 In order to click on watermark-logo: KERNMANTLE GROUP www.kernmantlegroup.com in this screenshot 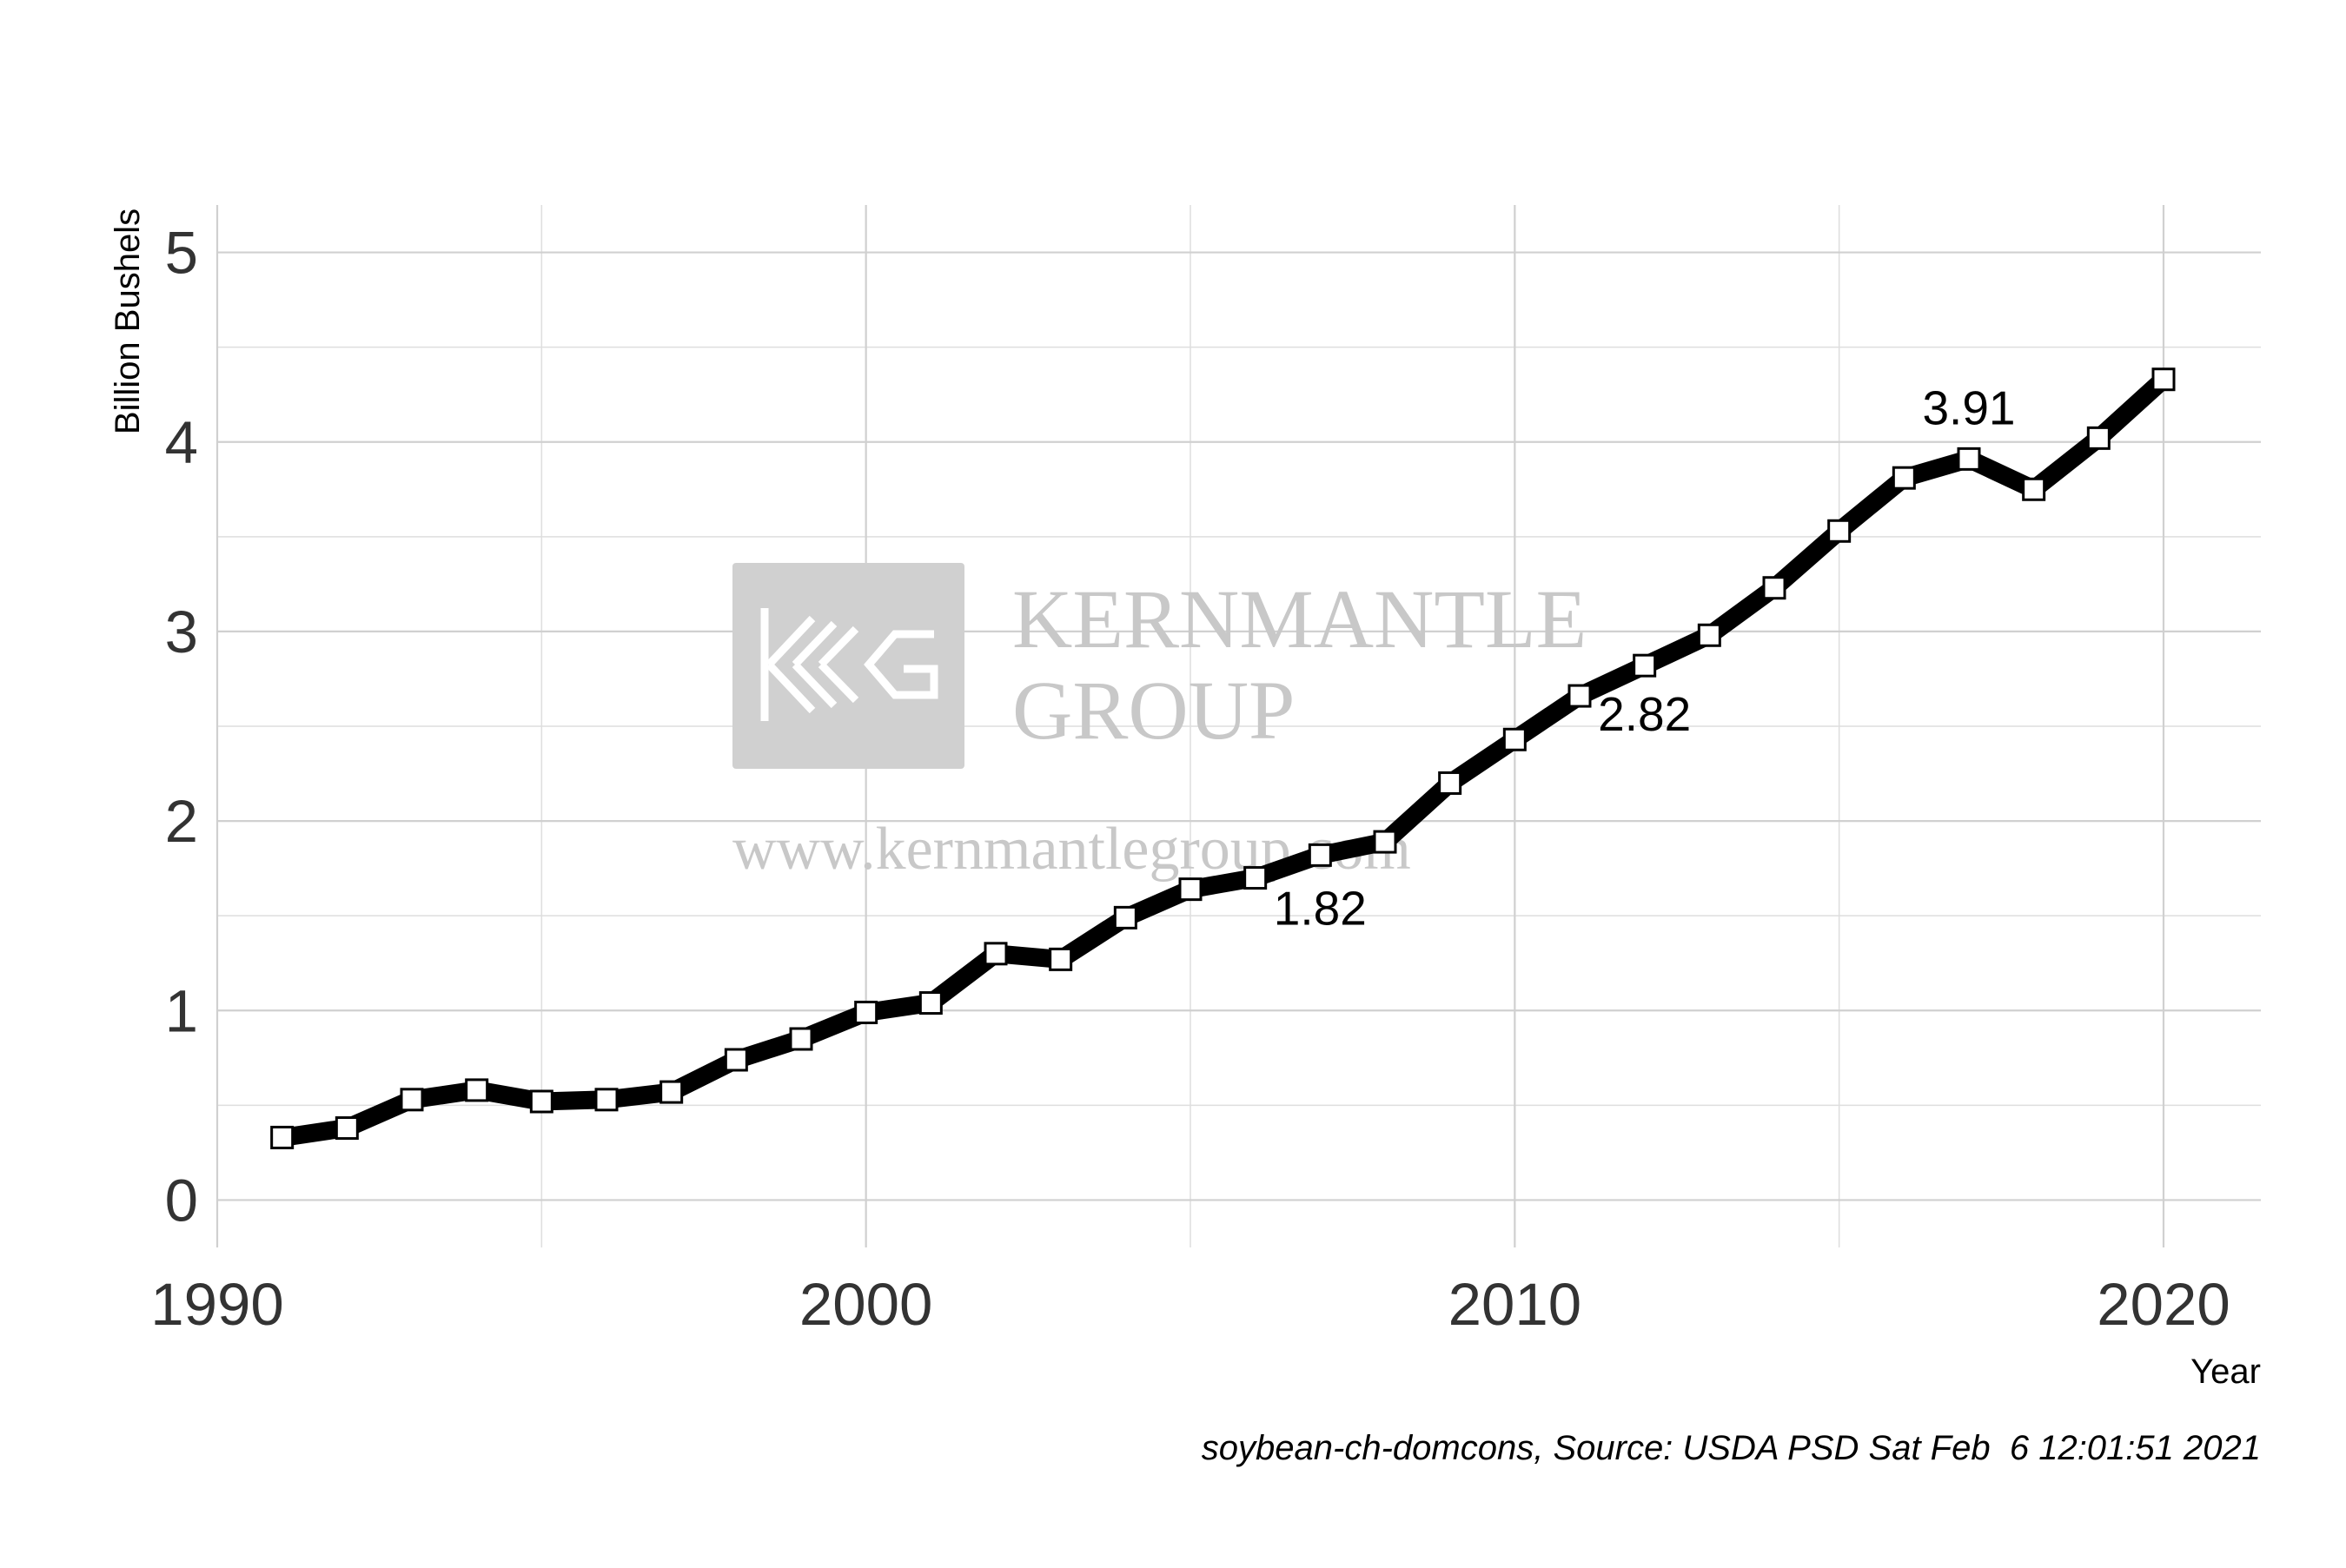, I will do `click(1159, 723)`.